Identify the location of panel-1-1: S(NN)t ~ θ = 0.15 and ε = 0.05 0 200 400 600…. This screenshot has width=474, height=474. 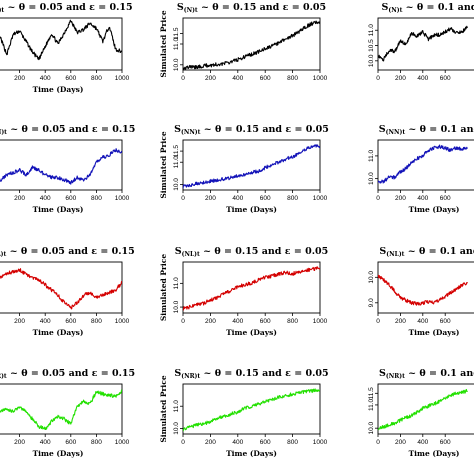
(244, 169).